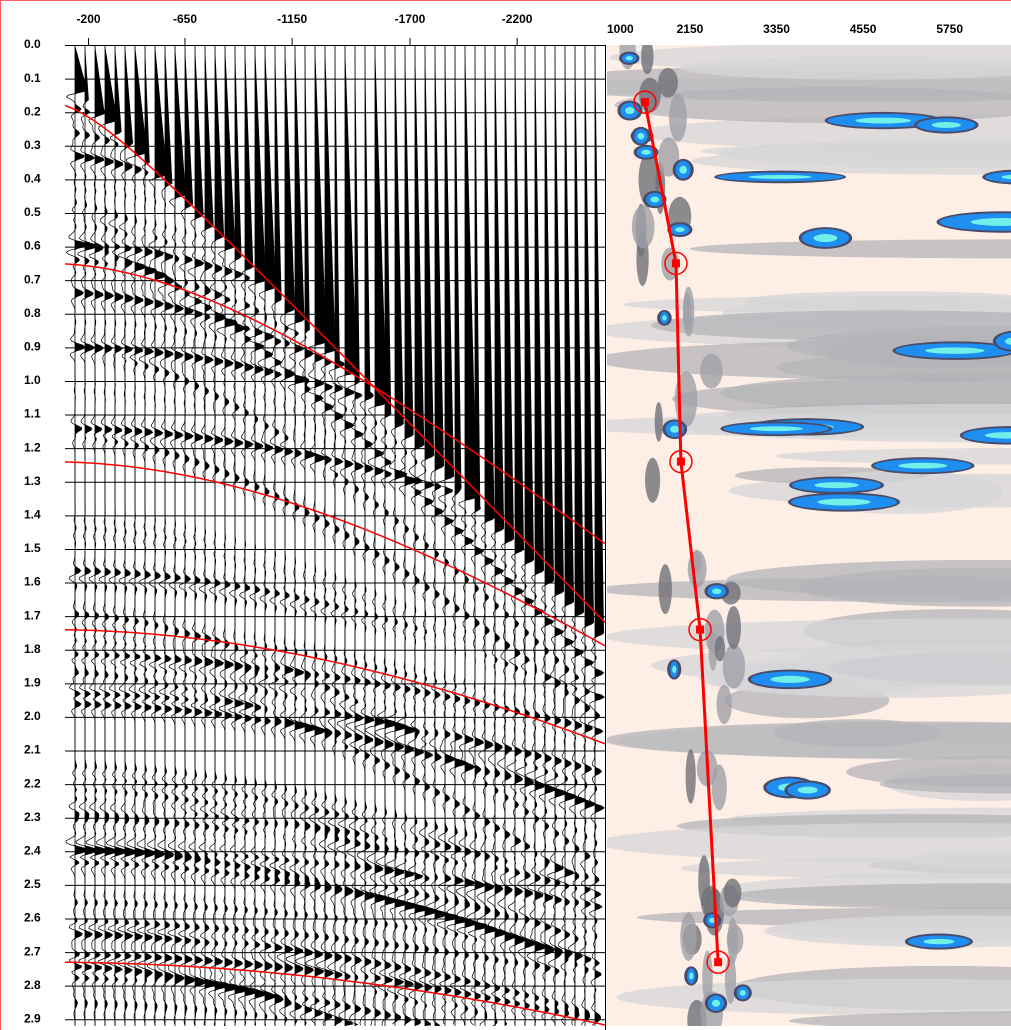  Describe the element at coordinates (89, 19) in the screenshot. I see `x-tick-label: -200` at that location.